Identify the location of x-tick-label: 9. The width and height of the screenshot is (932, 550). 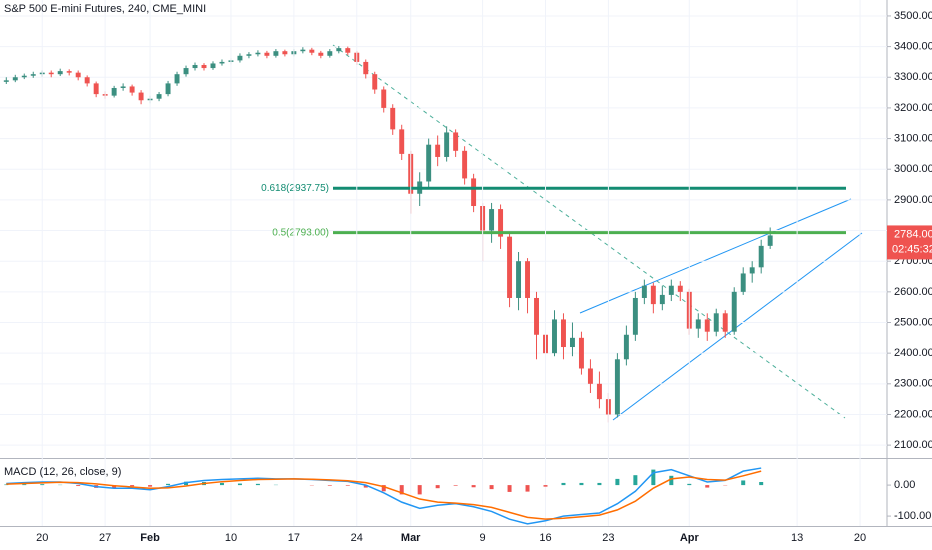
(483, 538).